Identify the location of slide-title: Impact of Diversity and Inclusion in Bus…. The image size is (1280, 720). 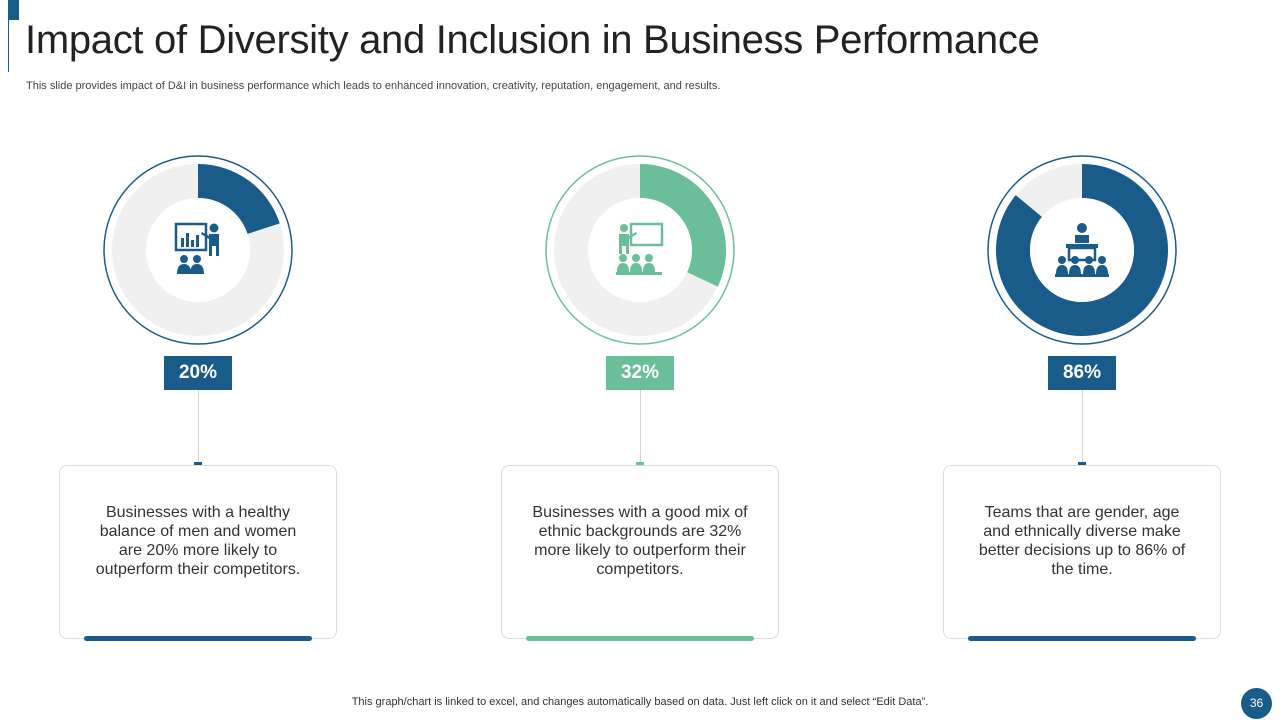
(532, 40).